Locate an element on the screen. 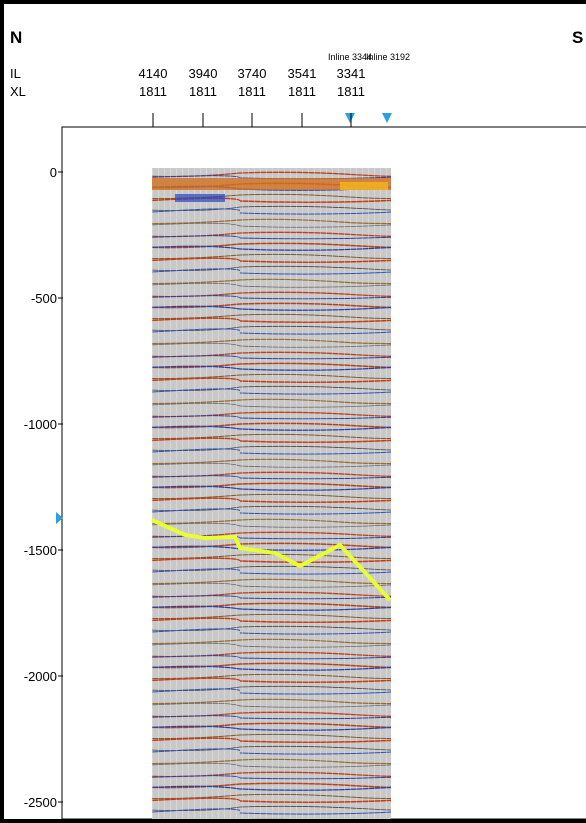  il-label: IL is located at coordinates (15, 73).